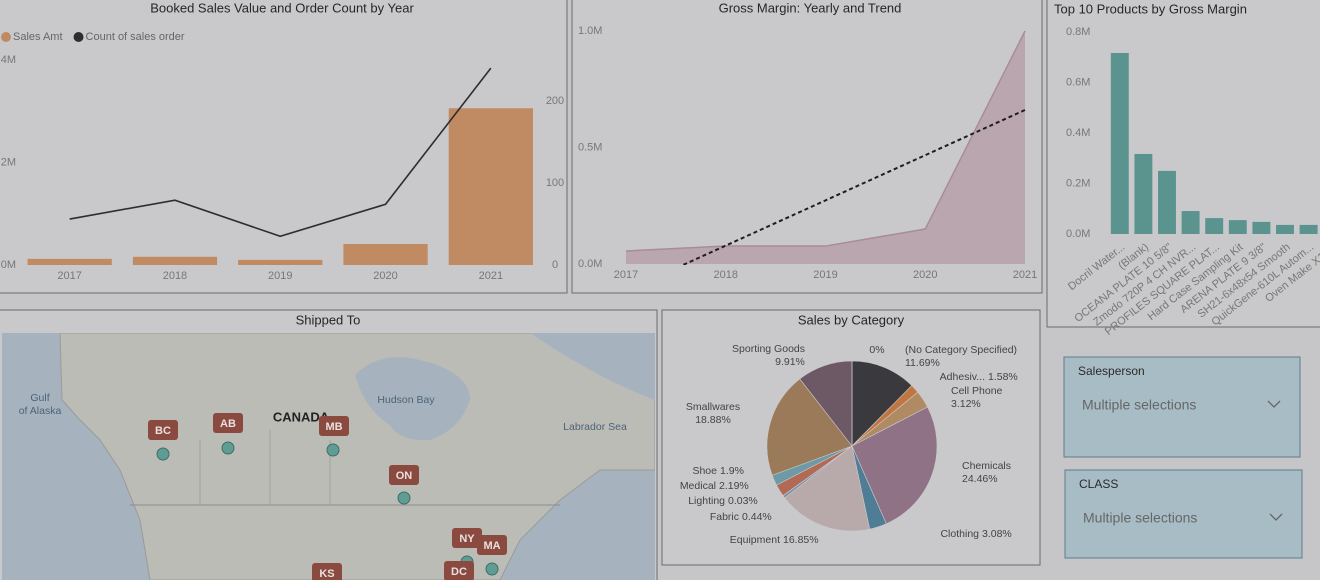 Image resolution: width=1320 pixels, height=580 pixels. Describe the element at coordinates (732, 471) in the screenshot. I see `pie-value-label: 1.9%` at that location.